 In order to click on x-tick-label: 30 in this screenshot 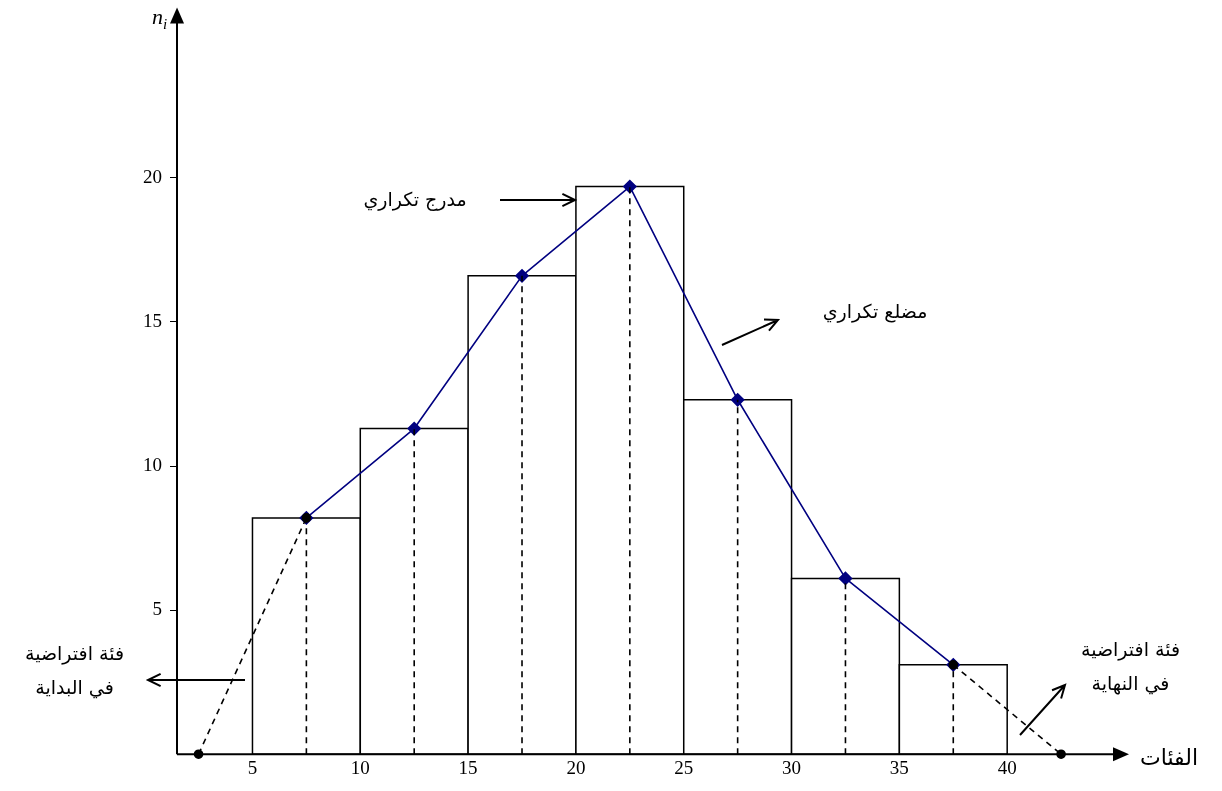, I will do `click(792, 767)`.